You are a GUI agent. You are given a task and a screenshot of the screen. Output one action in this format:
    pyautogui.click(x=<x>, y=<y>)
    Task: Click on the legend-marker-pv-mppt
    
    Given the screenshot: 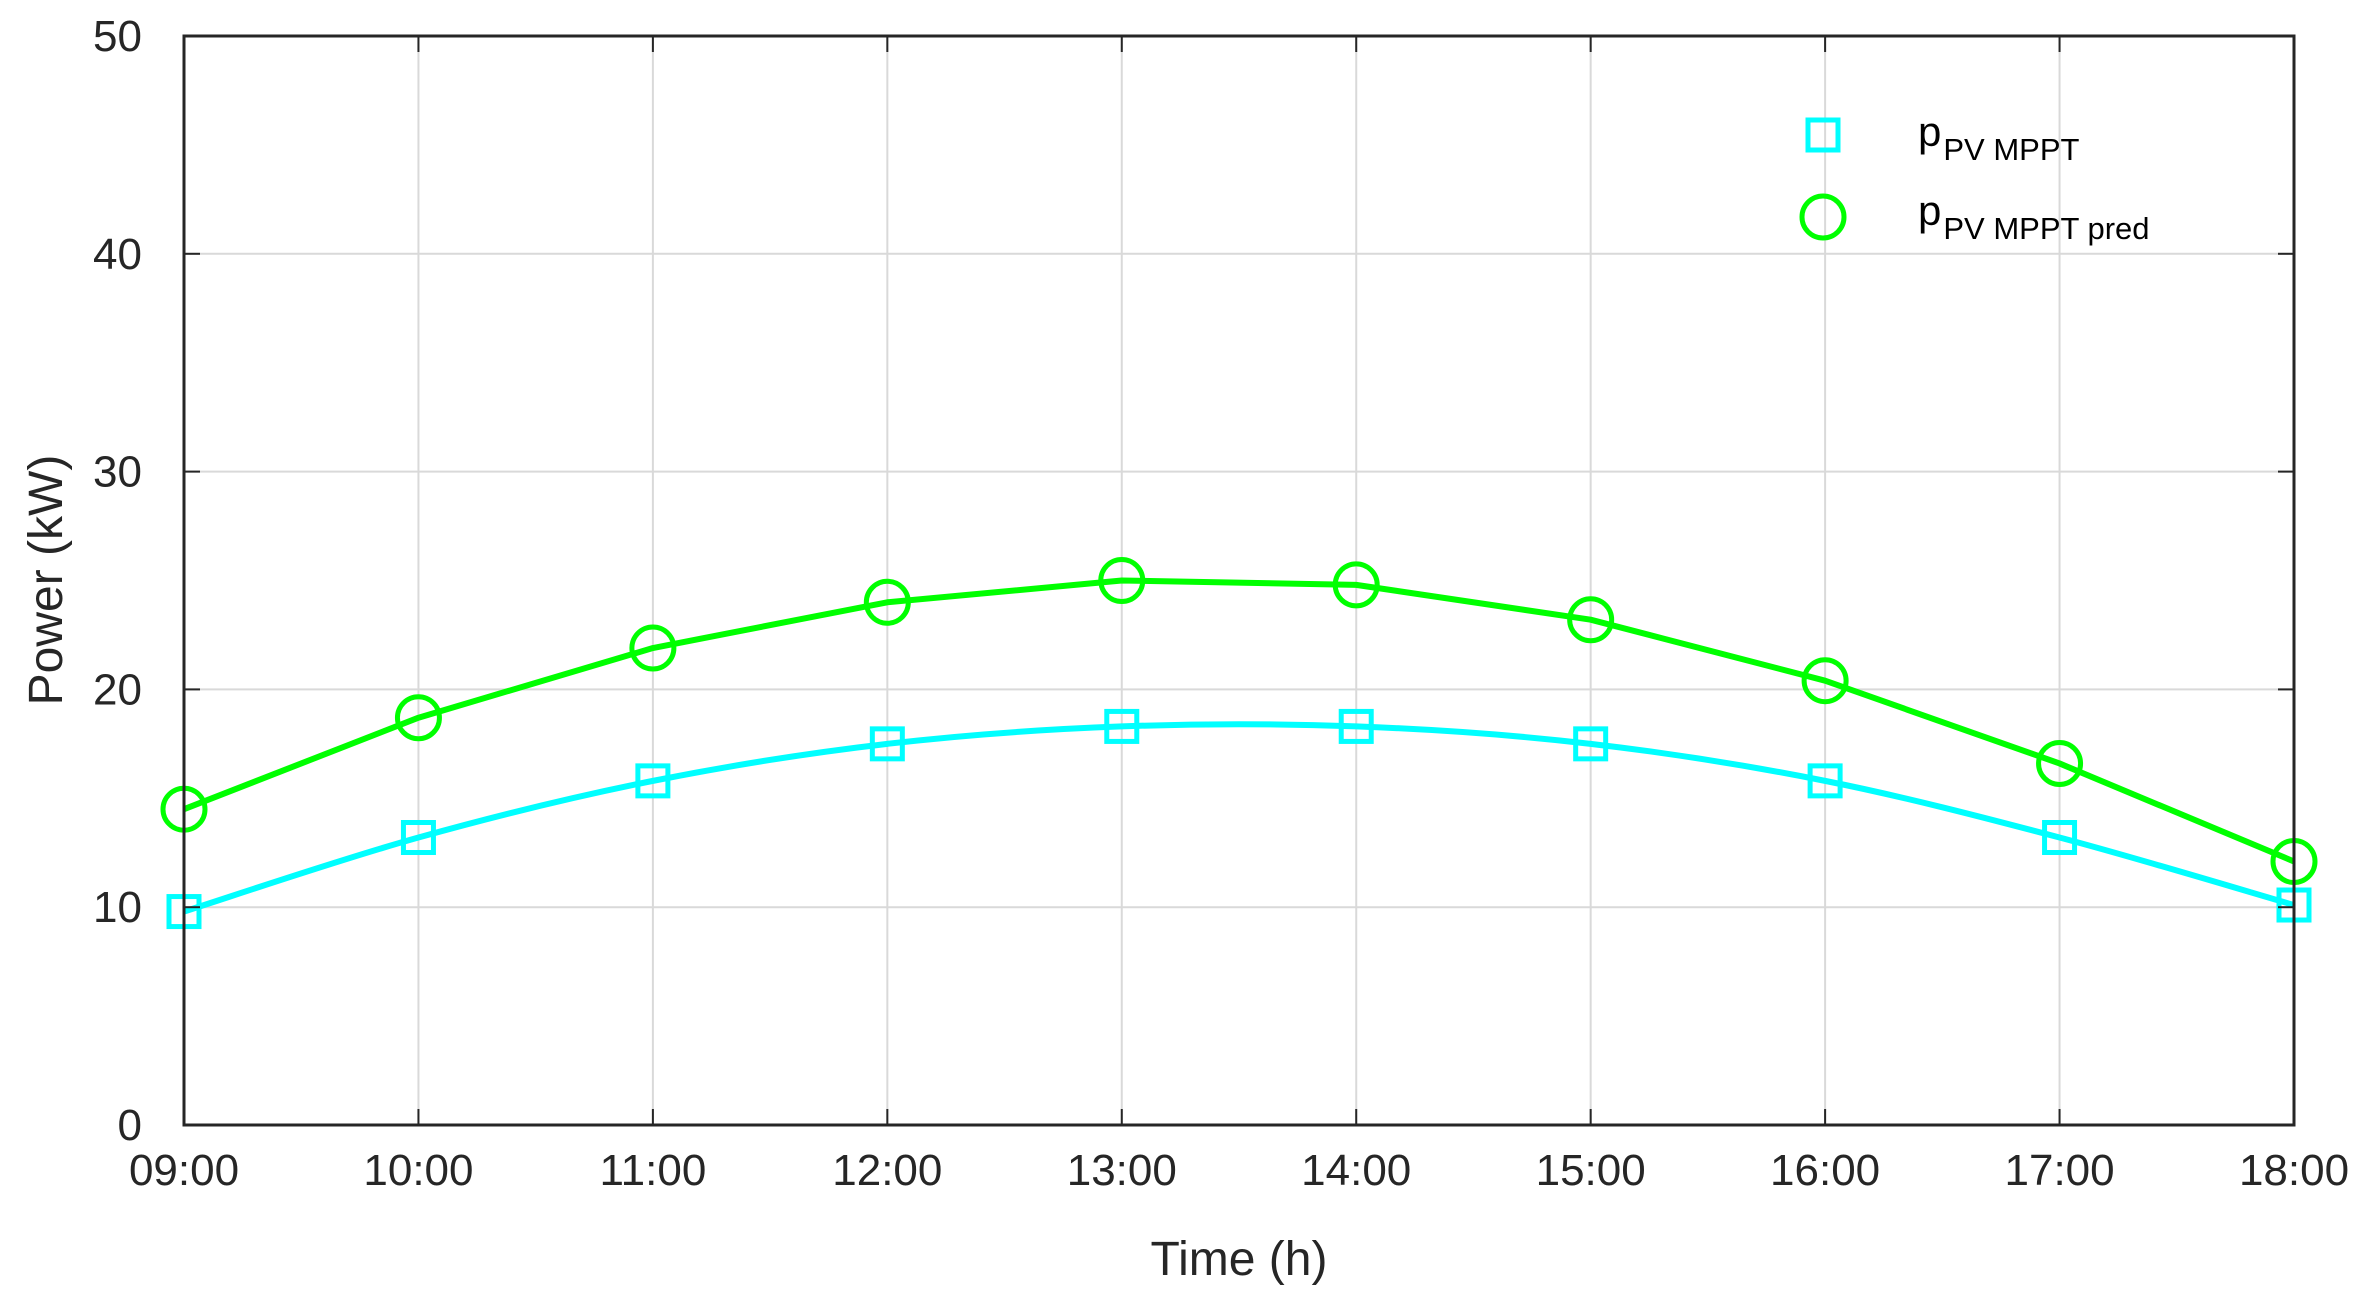 What is the action you would take?
    pyautogui.click(x=1823, y=135)
    